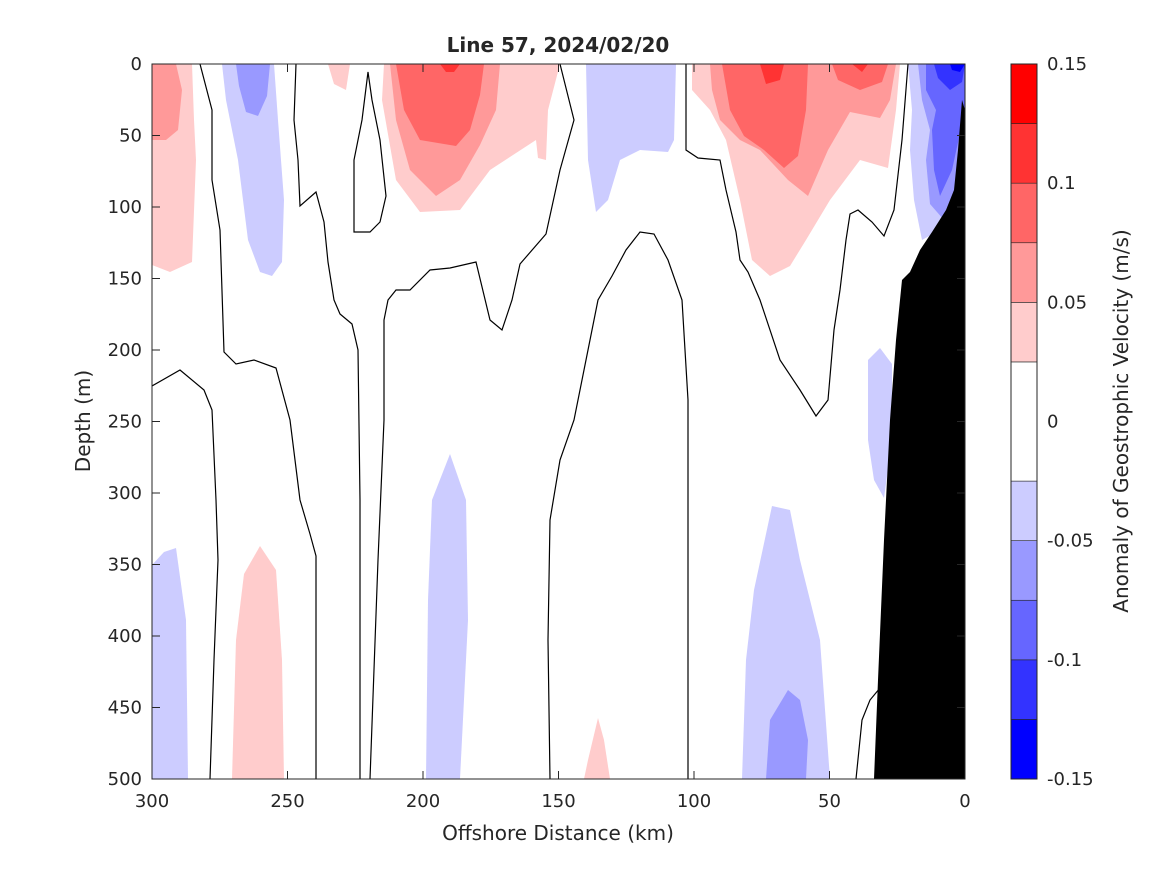 The height and width of the screenshot is (875, 1167). I want to click on seafloor-bathymetry, so click(919, 439).